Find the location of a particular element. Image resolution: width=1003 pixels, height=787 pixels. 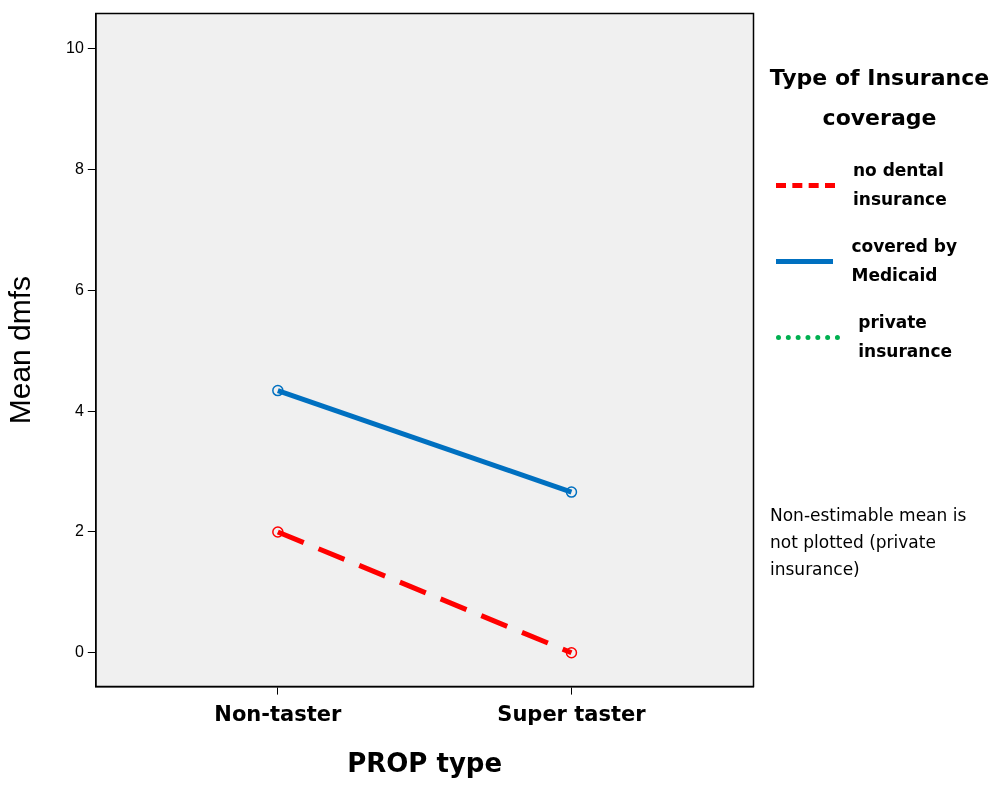

y-tick-label: 8 is located at coordinates (79, 168).